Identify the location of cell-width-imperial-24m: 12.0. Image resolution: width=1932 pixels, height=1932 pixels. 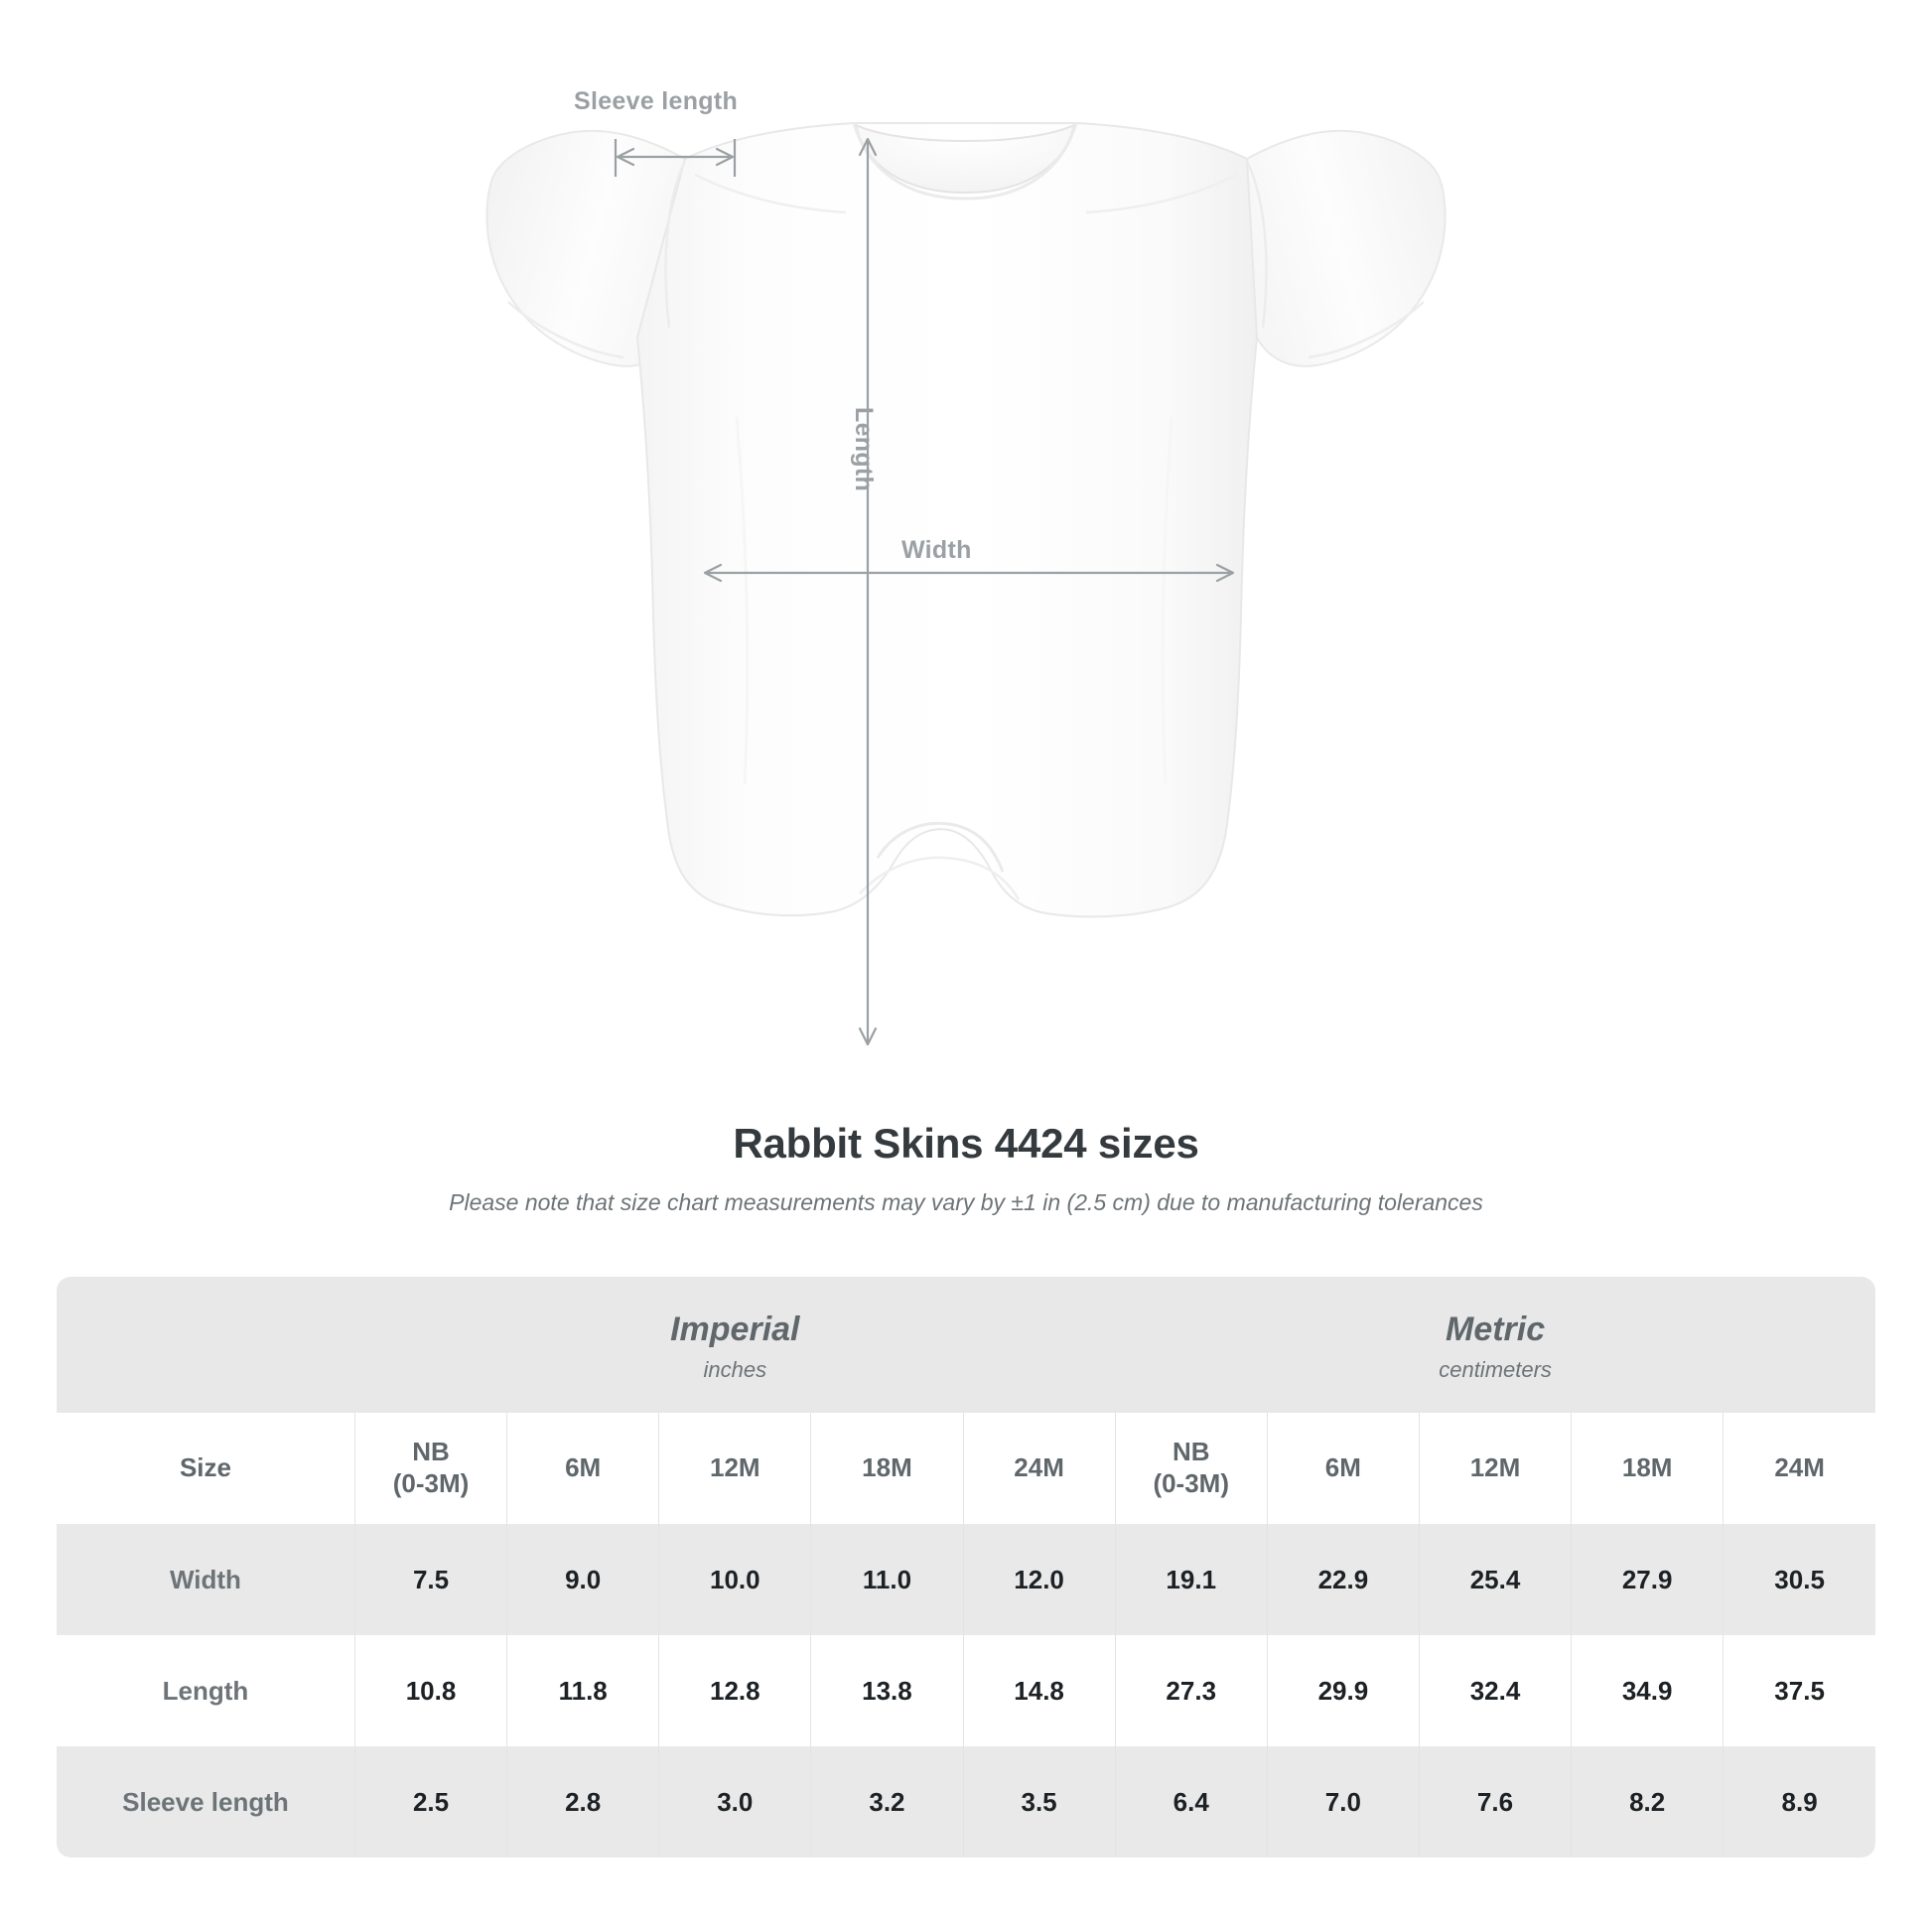
(1040, 1580).